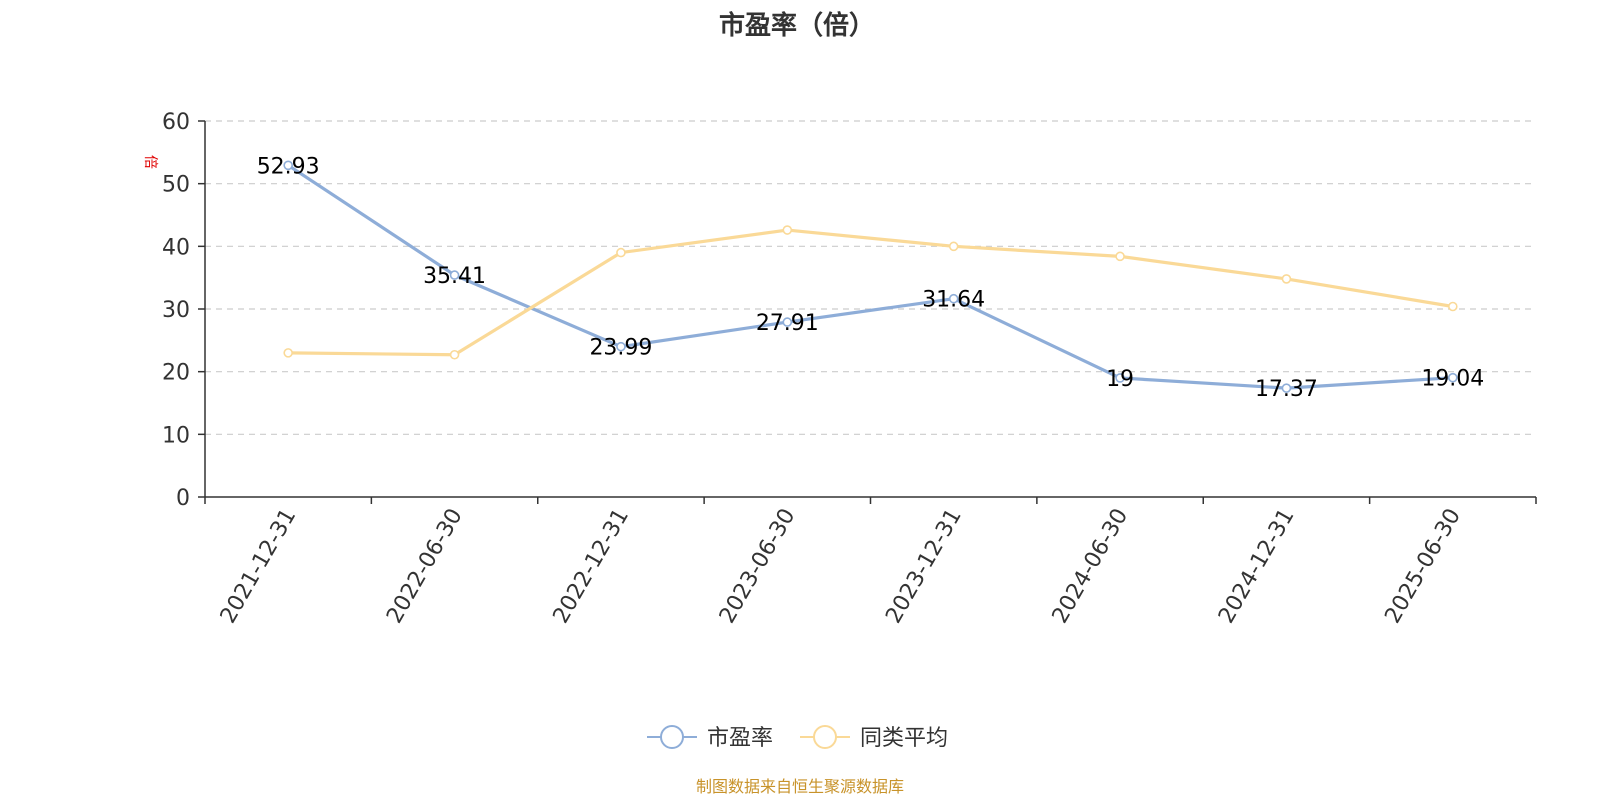 This screenshot has width=1600, height=800. Describe the element at coordinates (924, 566) in the screenshot. I see `x-tick-label: 2023-12-31` at that location.